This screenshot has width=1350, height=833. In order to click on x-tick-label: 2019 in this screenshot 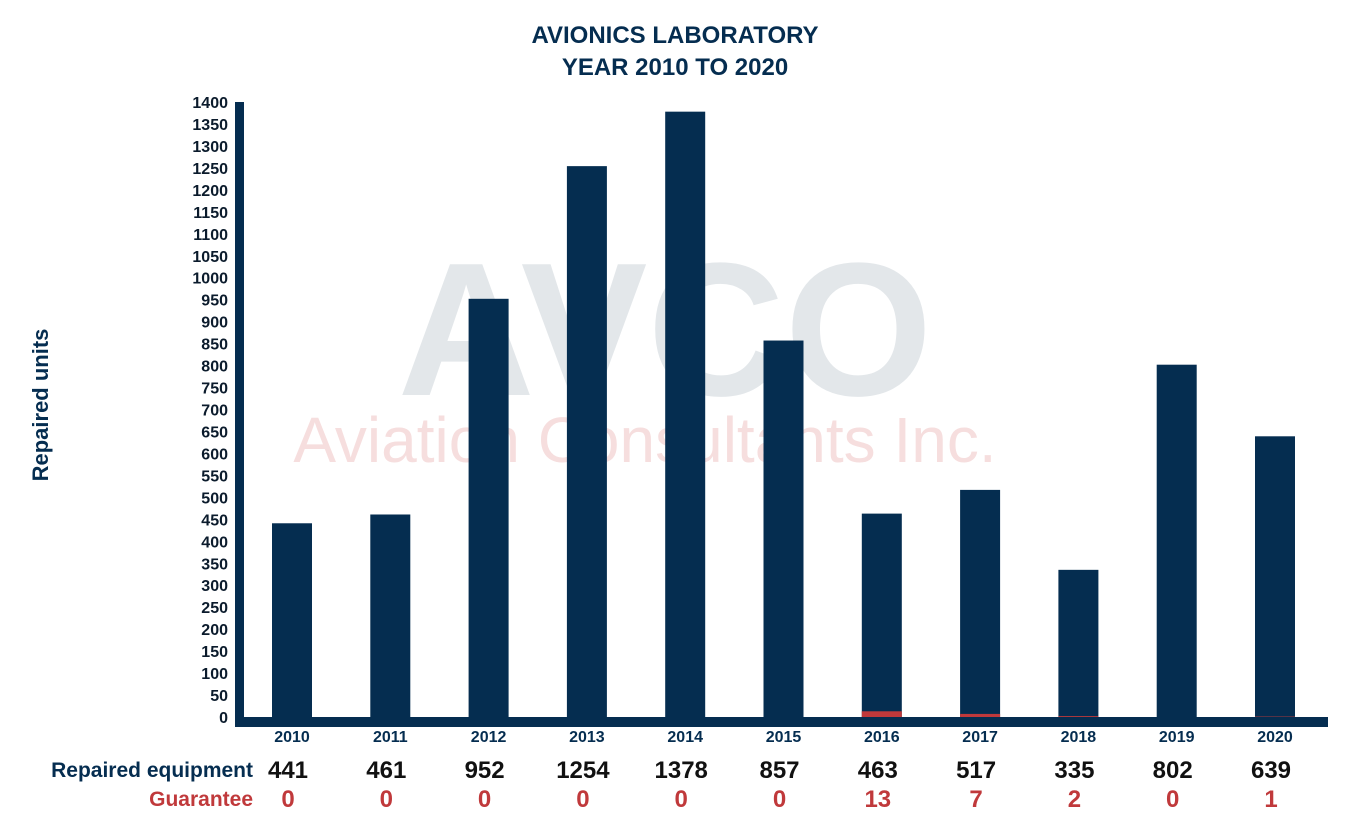, I will do `click(1177, 737)`.